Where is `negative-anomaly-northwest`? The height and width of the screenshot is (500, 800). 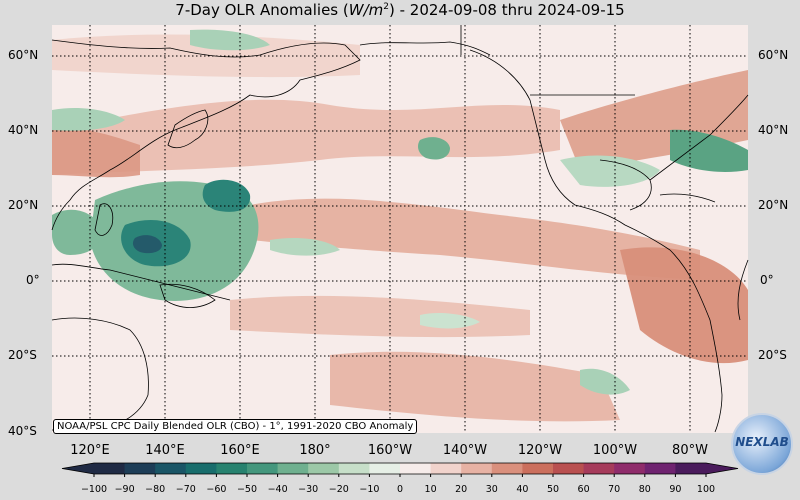
negative-anomaly-northwest is located at coordinates (88, 119).